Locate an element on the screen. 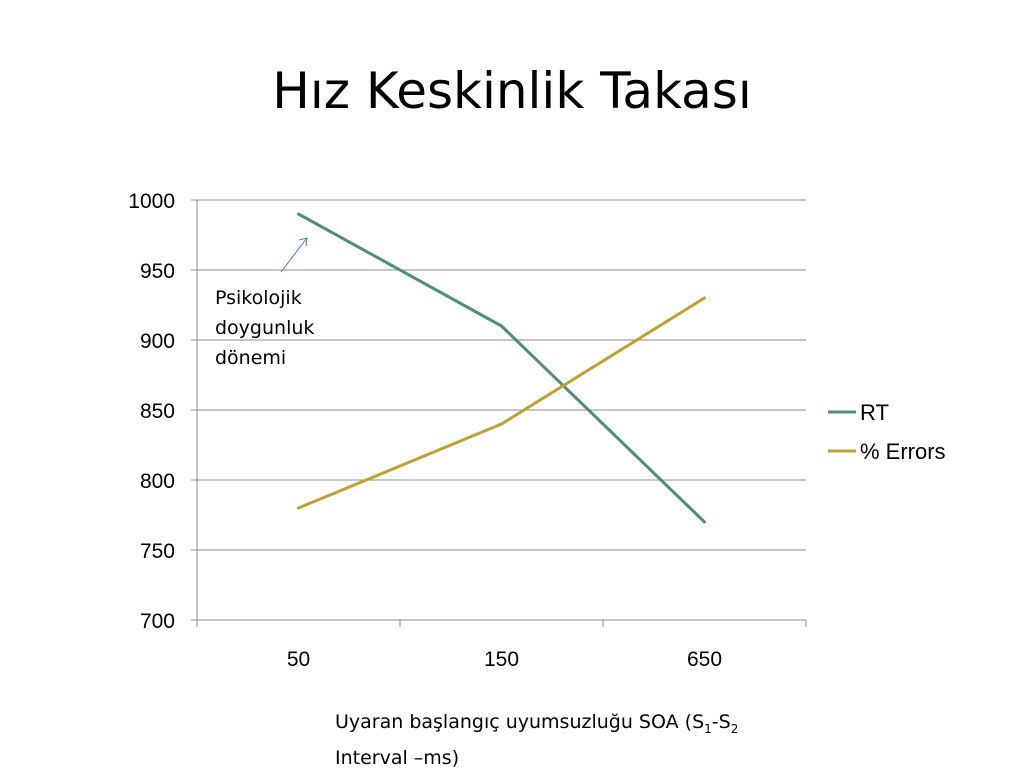  series-line-errors is located at coordinates (501, 403).